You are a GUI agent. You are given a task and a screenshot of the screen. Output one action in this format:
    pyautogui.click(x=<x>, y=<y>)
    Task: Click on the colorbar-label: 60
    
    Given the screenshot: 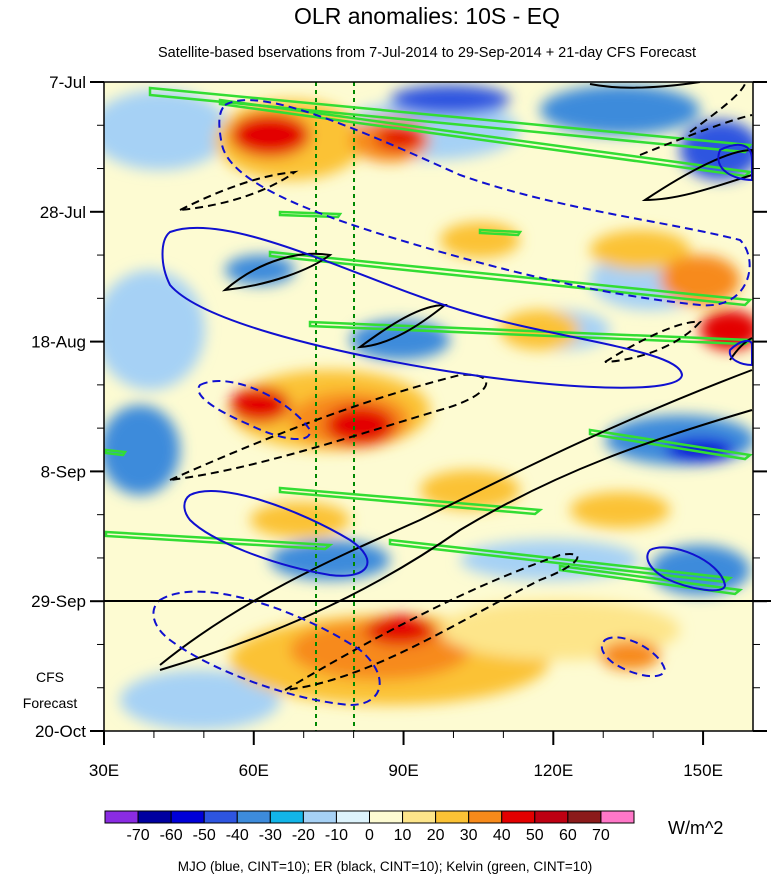 What is the action you would take?
    pyautogui.click(x=568, y=835)
    